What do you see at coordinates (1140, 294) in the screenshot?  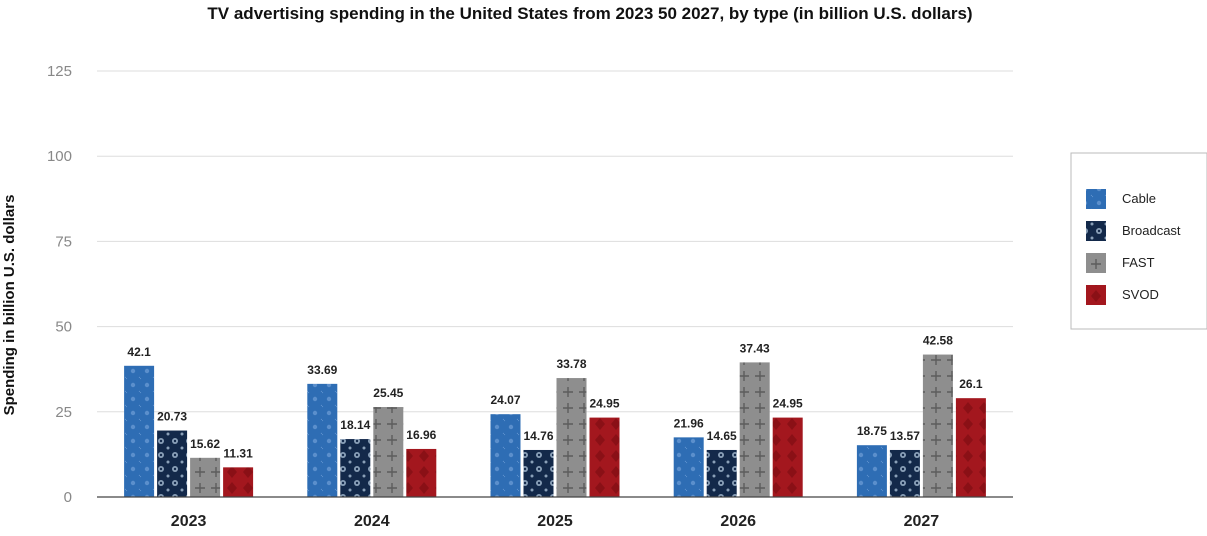 I see `legend-label-svod: SVOD` at bounding box center [1140, 294].